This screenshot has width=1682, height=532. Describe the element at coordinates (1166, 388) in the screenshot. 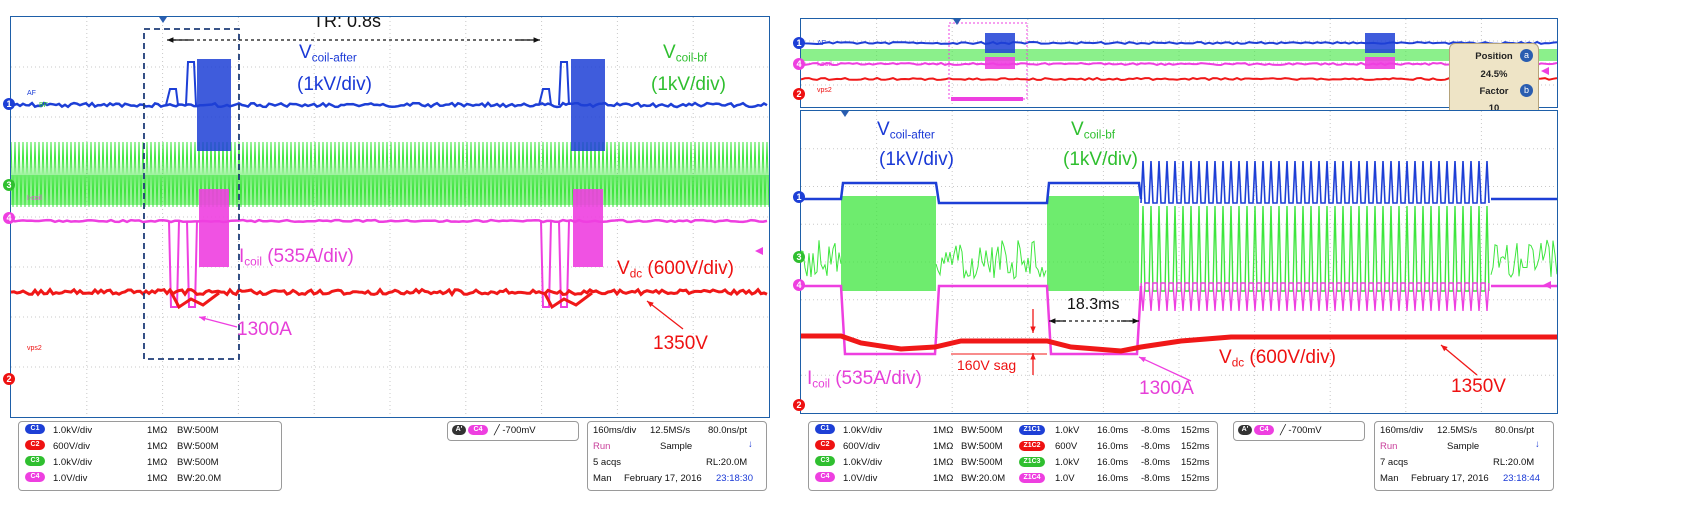

I see `zoom-label-current: 1300A` at that location.